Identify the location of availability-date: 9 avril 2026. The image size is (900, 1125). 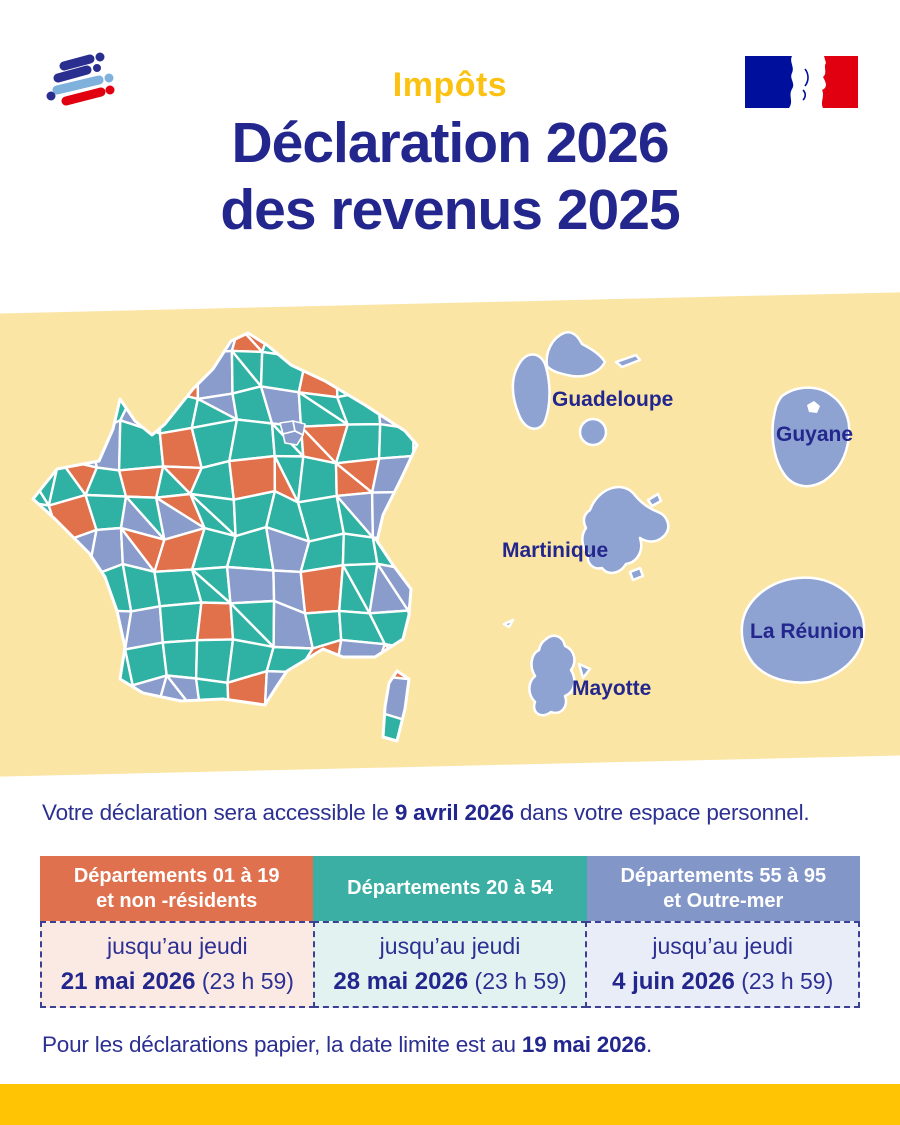
(454, 812).